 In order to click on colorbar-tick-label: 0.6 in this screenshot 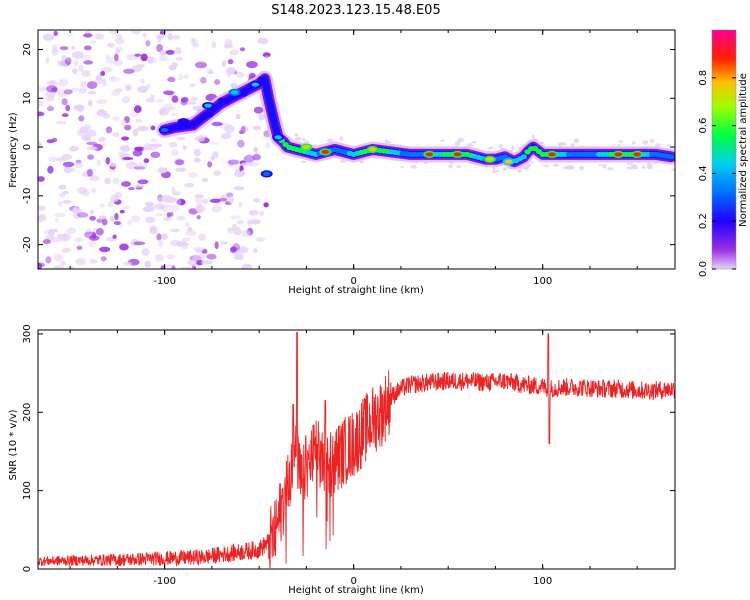, I will do `click(703, 126)`.